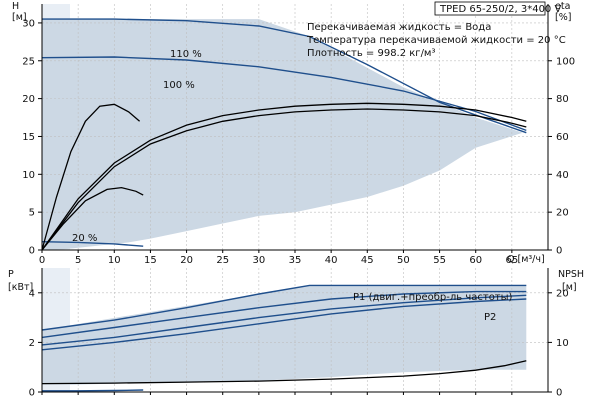  Describe the element at coordinates (32, 293) in the screenshot. I see `left-tick-label: 4` at that location.